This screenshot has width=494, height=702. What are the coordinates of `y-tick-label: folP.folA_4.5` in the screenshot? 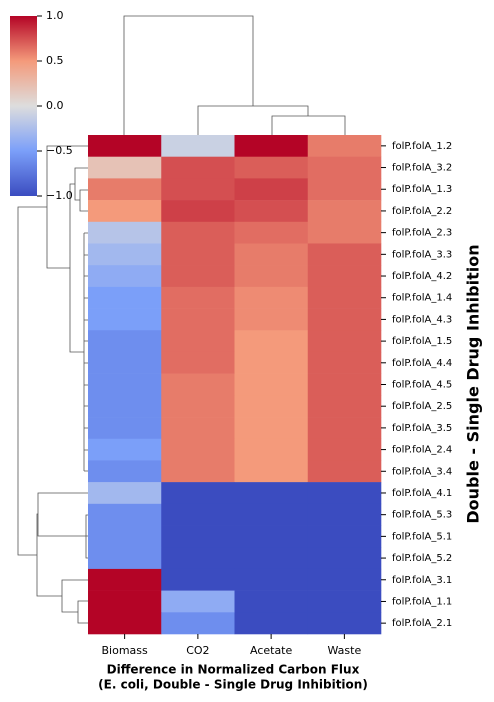 It's located at (422, 385).